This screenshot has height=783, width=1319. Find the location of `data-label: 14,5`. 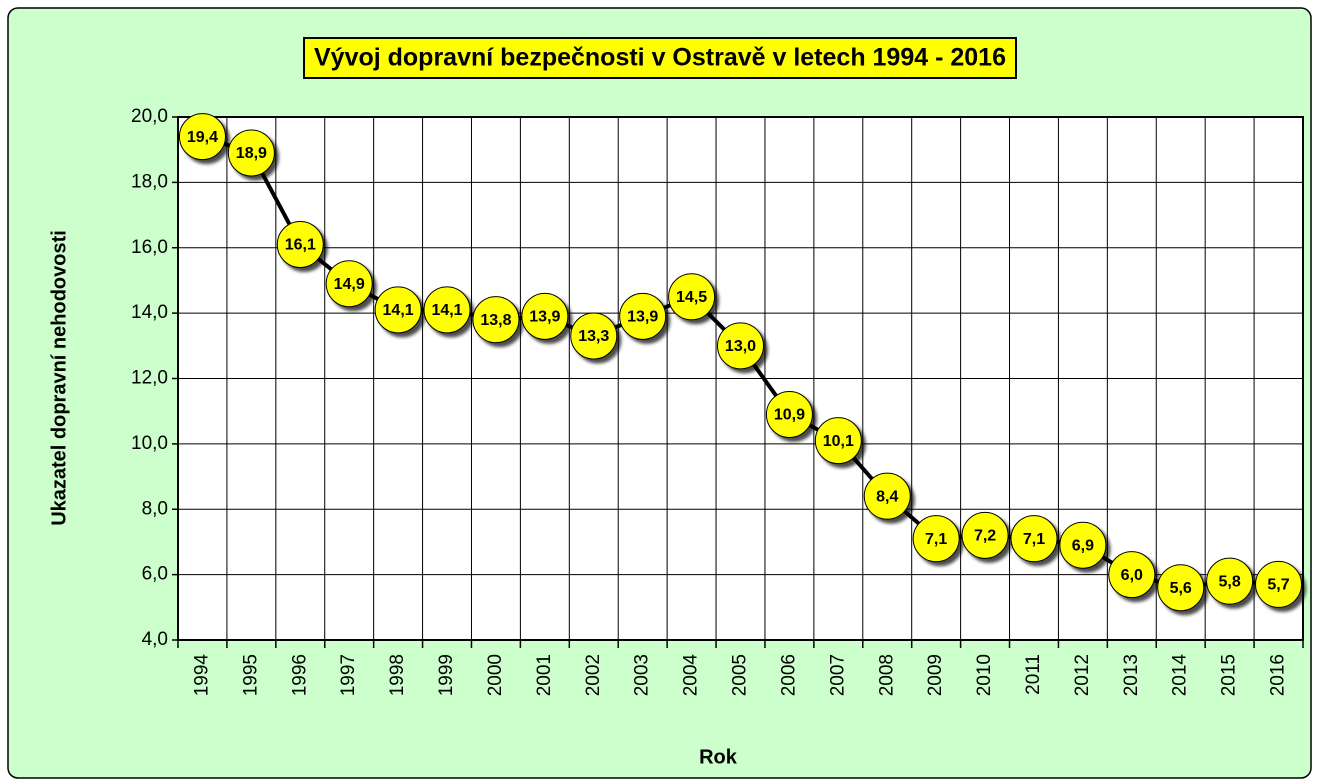

data-label: 14,5 is located at coordinates (691, 297).